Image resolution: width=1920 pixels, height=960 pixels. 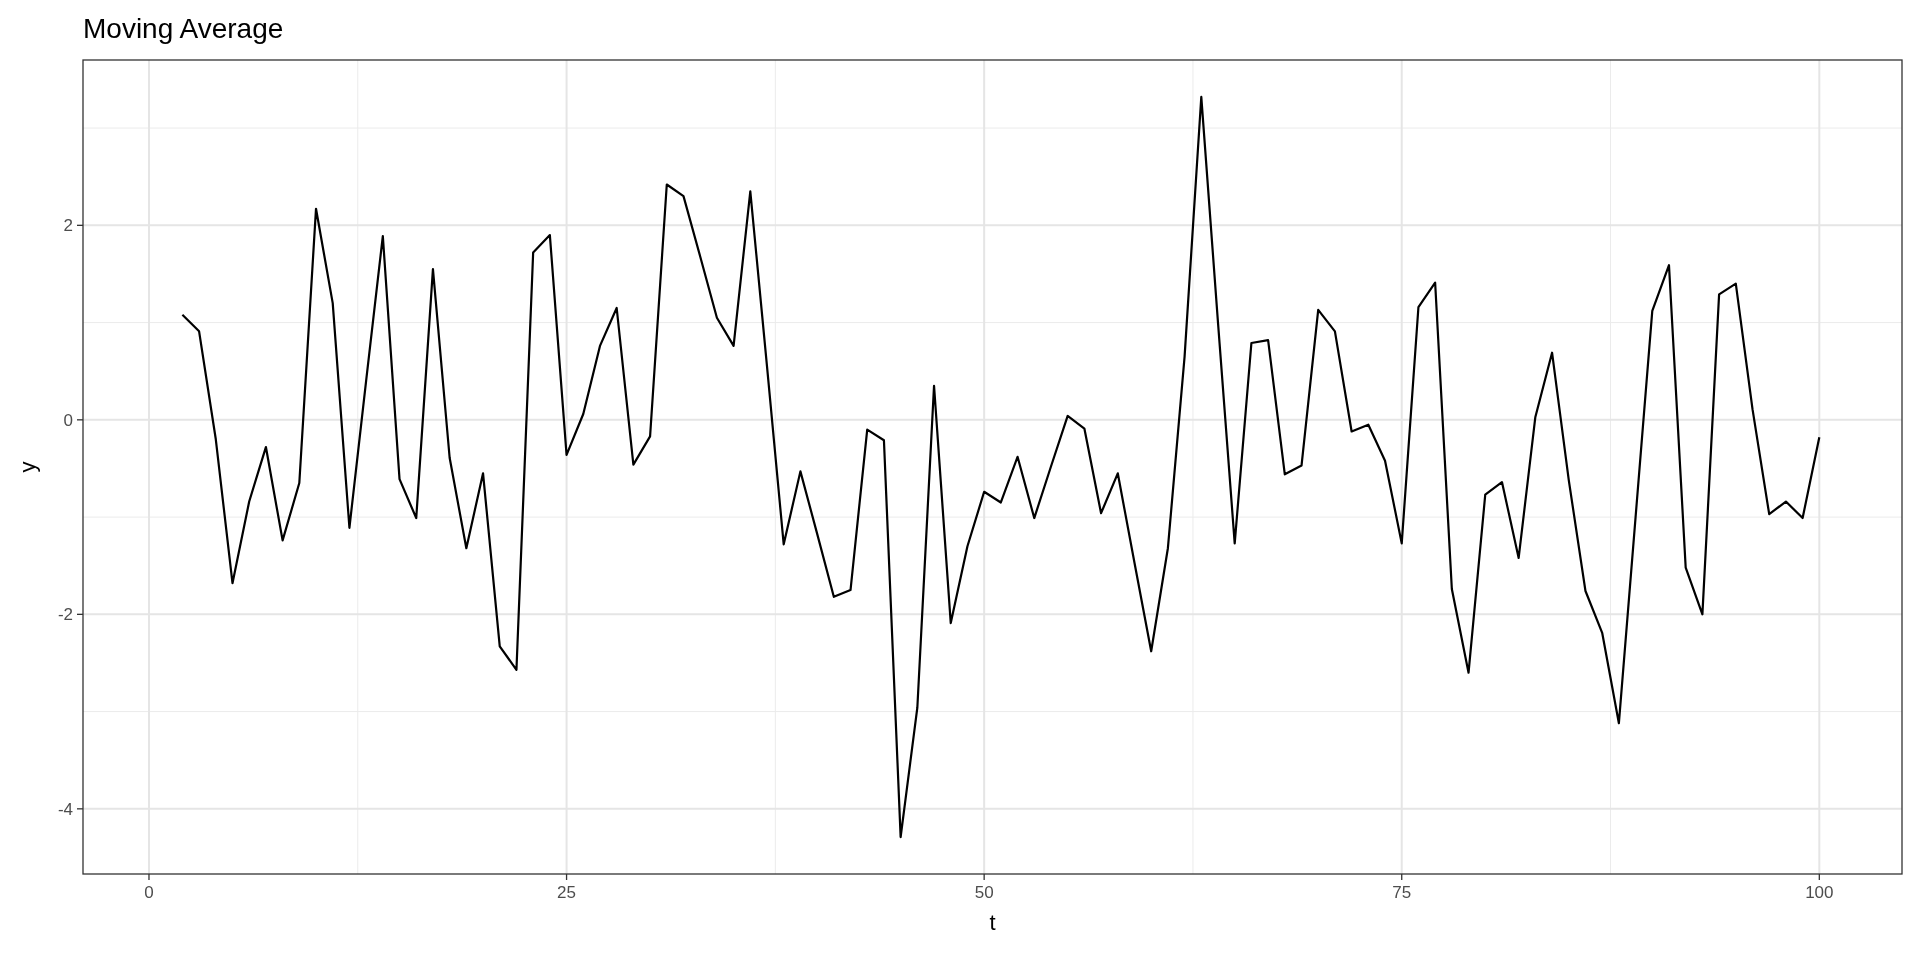 What do you see at coordinates (68, 226) in the screenshot?
I see `y-tick-label: 2` at bounding box center [68, 226].